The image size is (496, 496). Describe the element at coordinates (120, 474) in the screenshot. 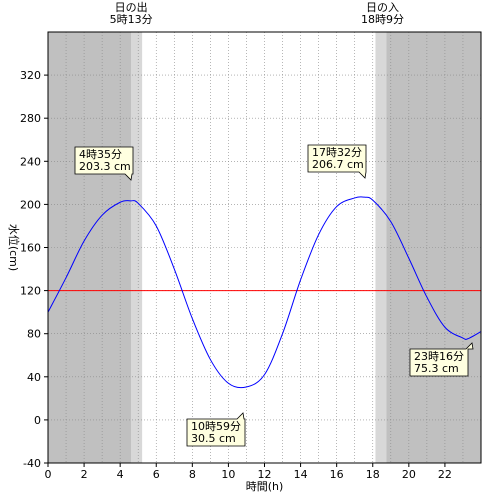

I see `x-tick-label: 4` at that location.